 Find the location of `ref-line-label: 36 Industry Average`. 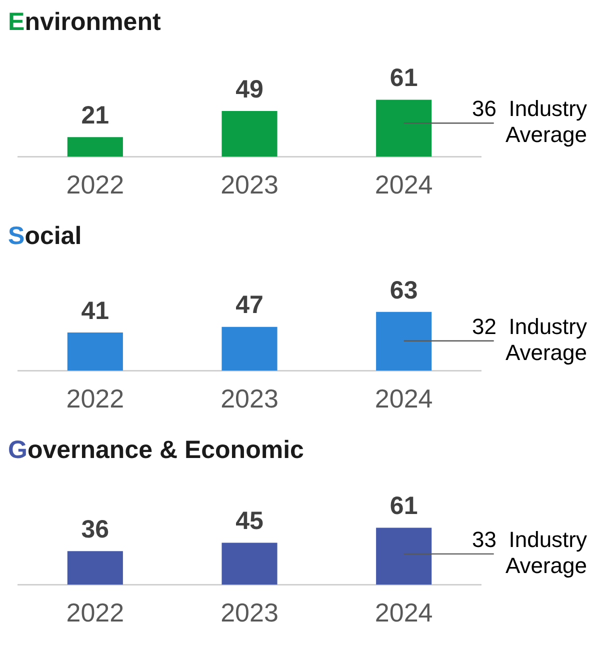

ref-line-label: 36 Industry Average is located at coordinates (529, 122).